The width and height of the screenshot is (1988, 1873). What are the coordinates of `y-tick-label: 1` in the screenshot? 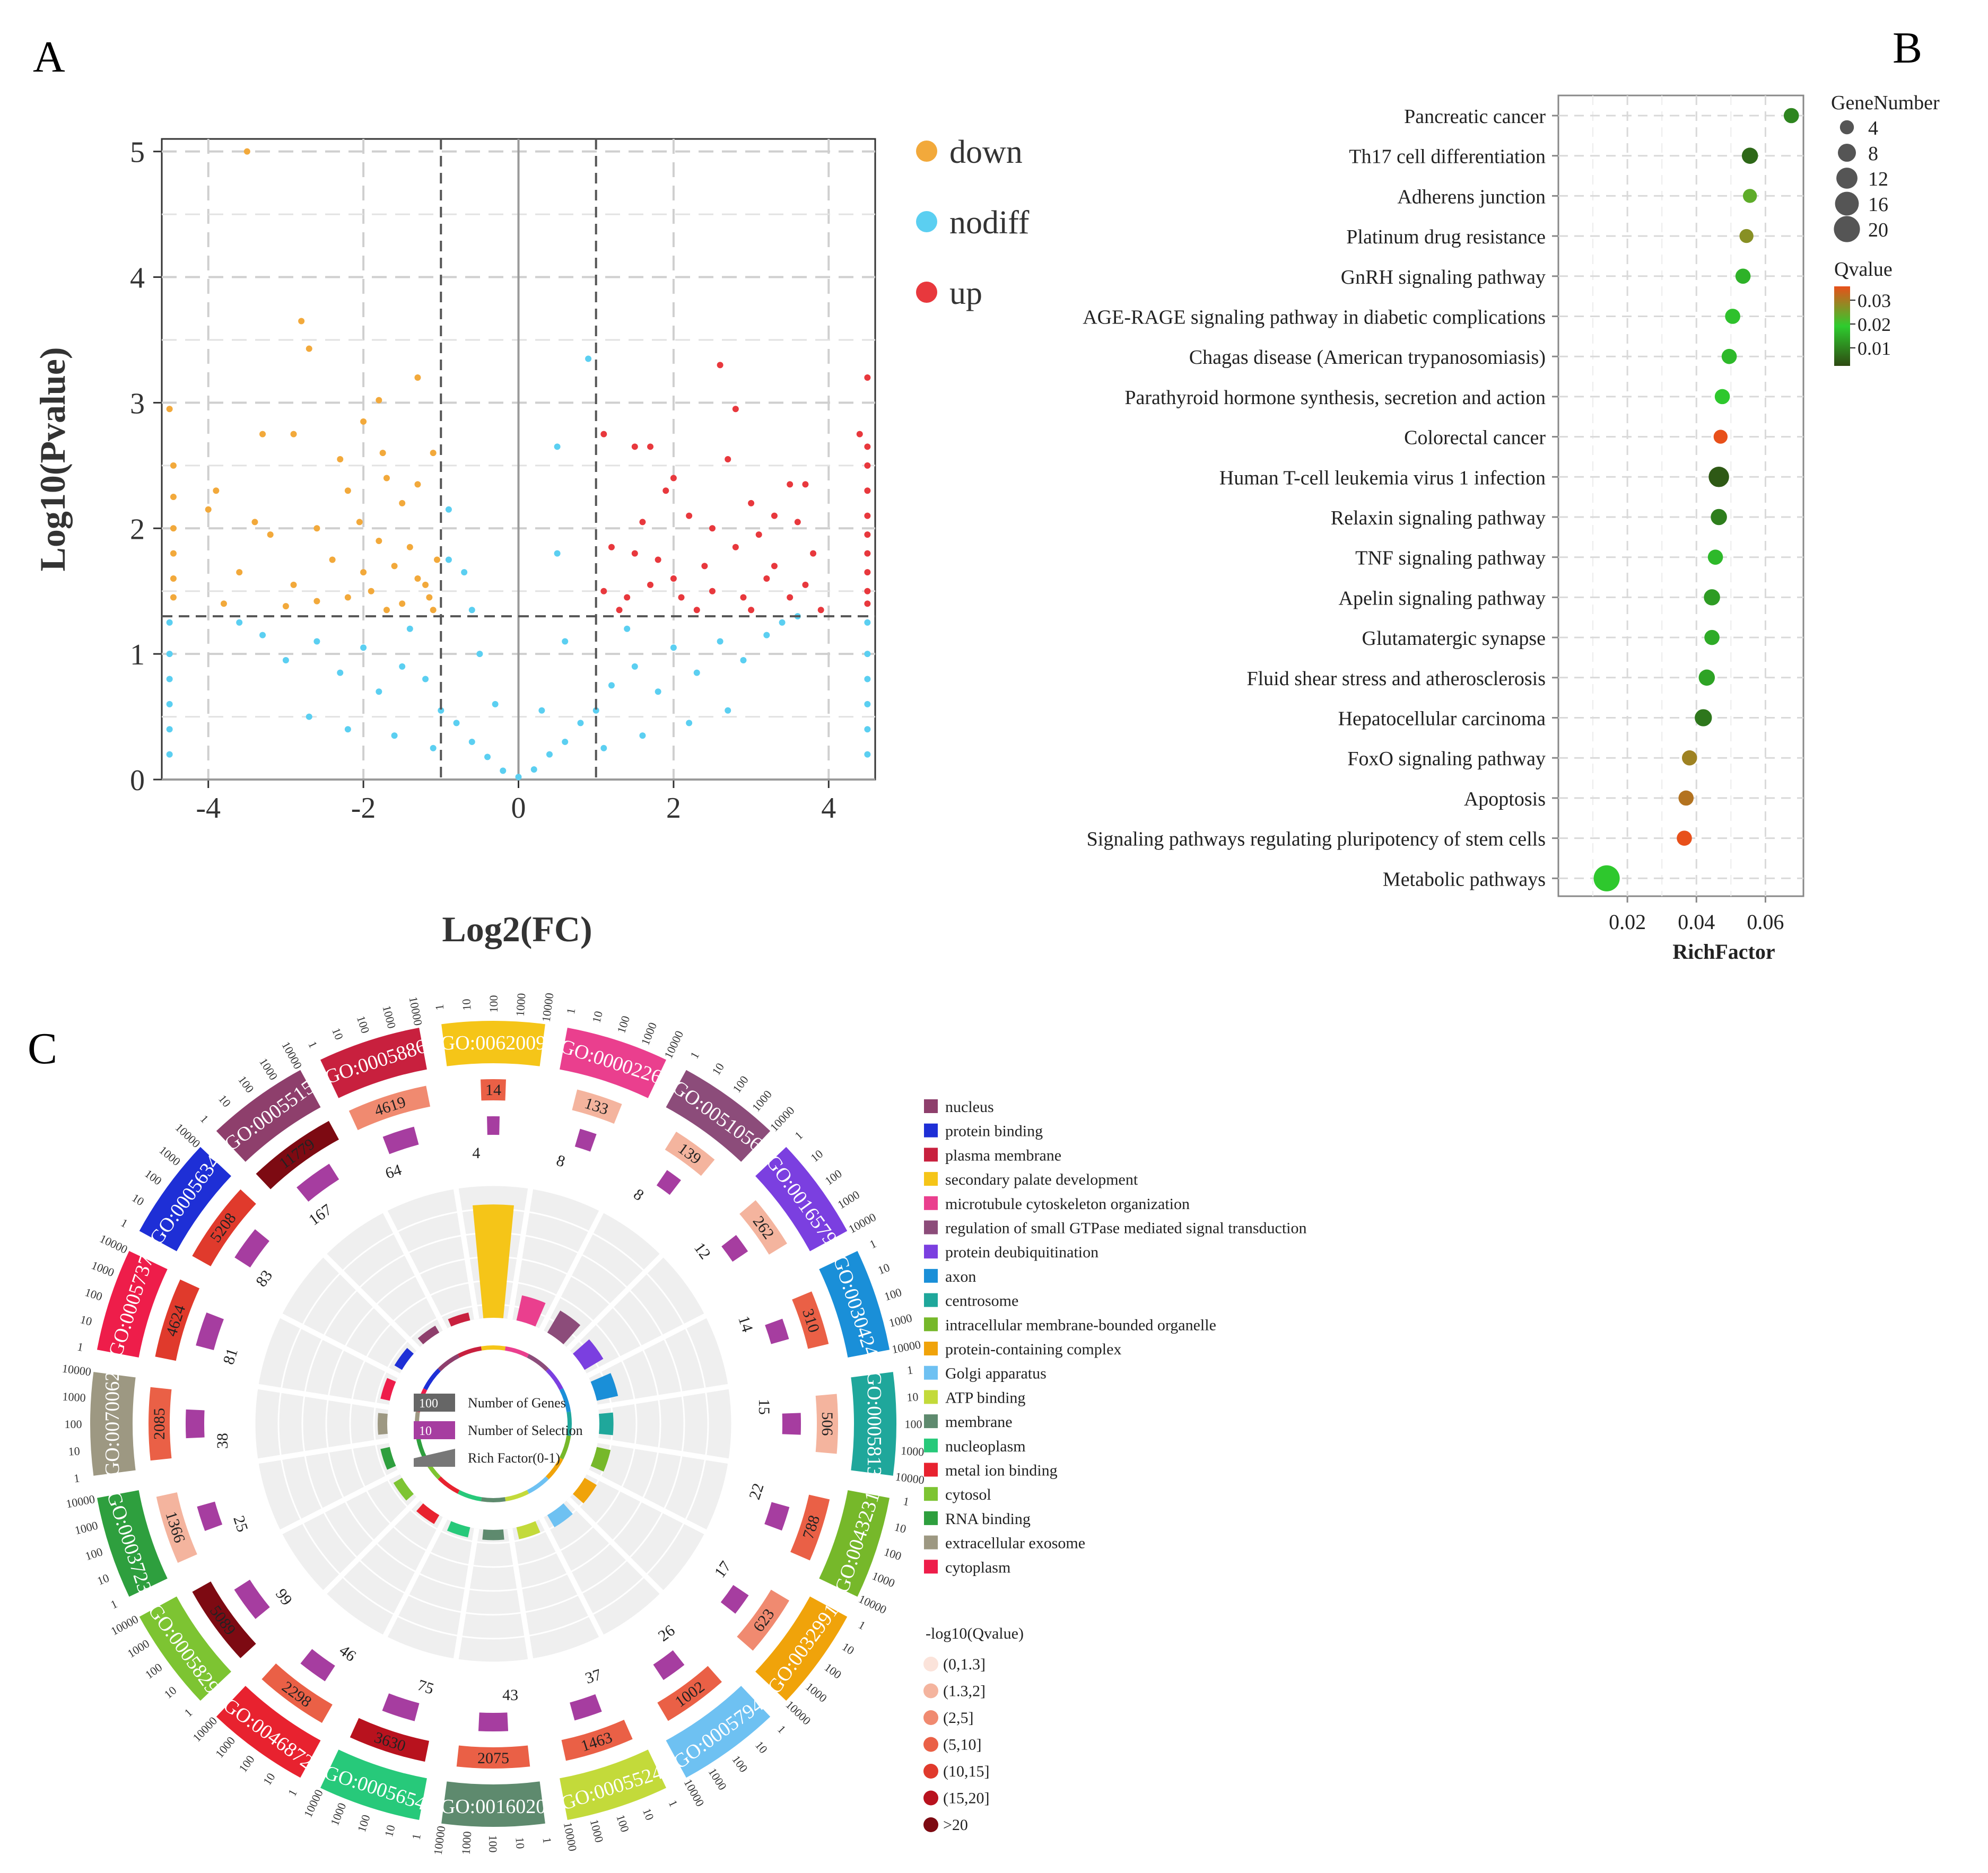 It's located at (137, 654).